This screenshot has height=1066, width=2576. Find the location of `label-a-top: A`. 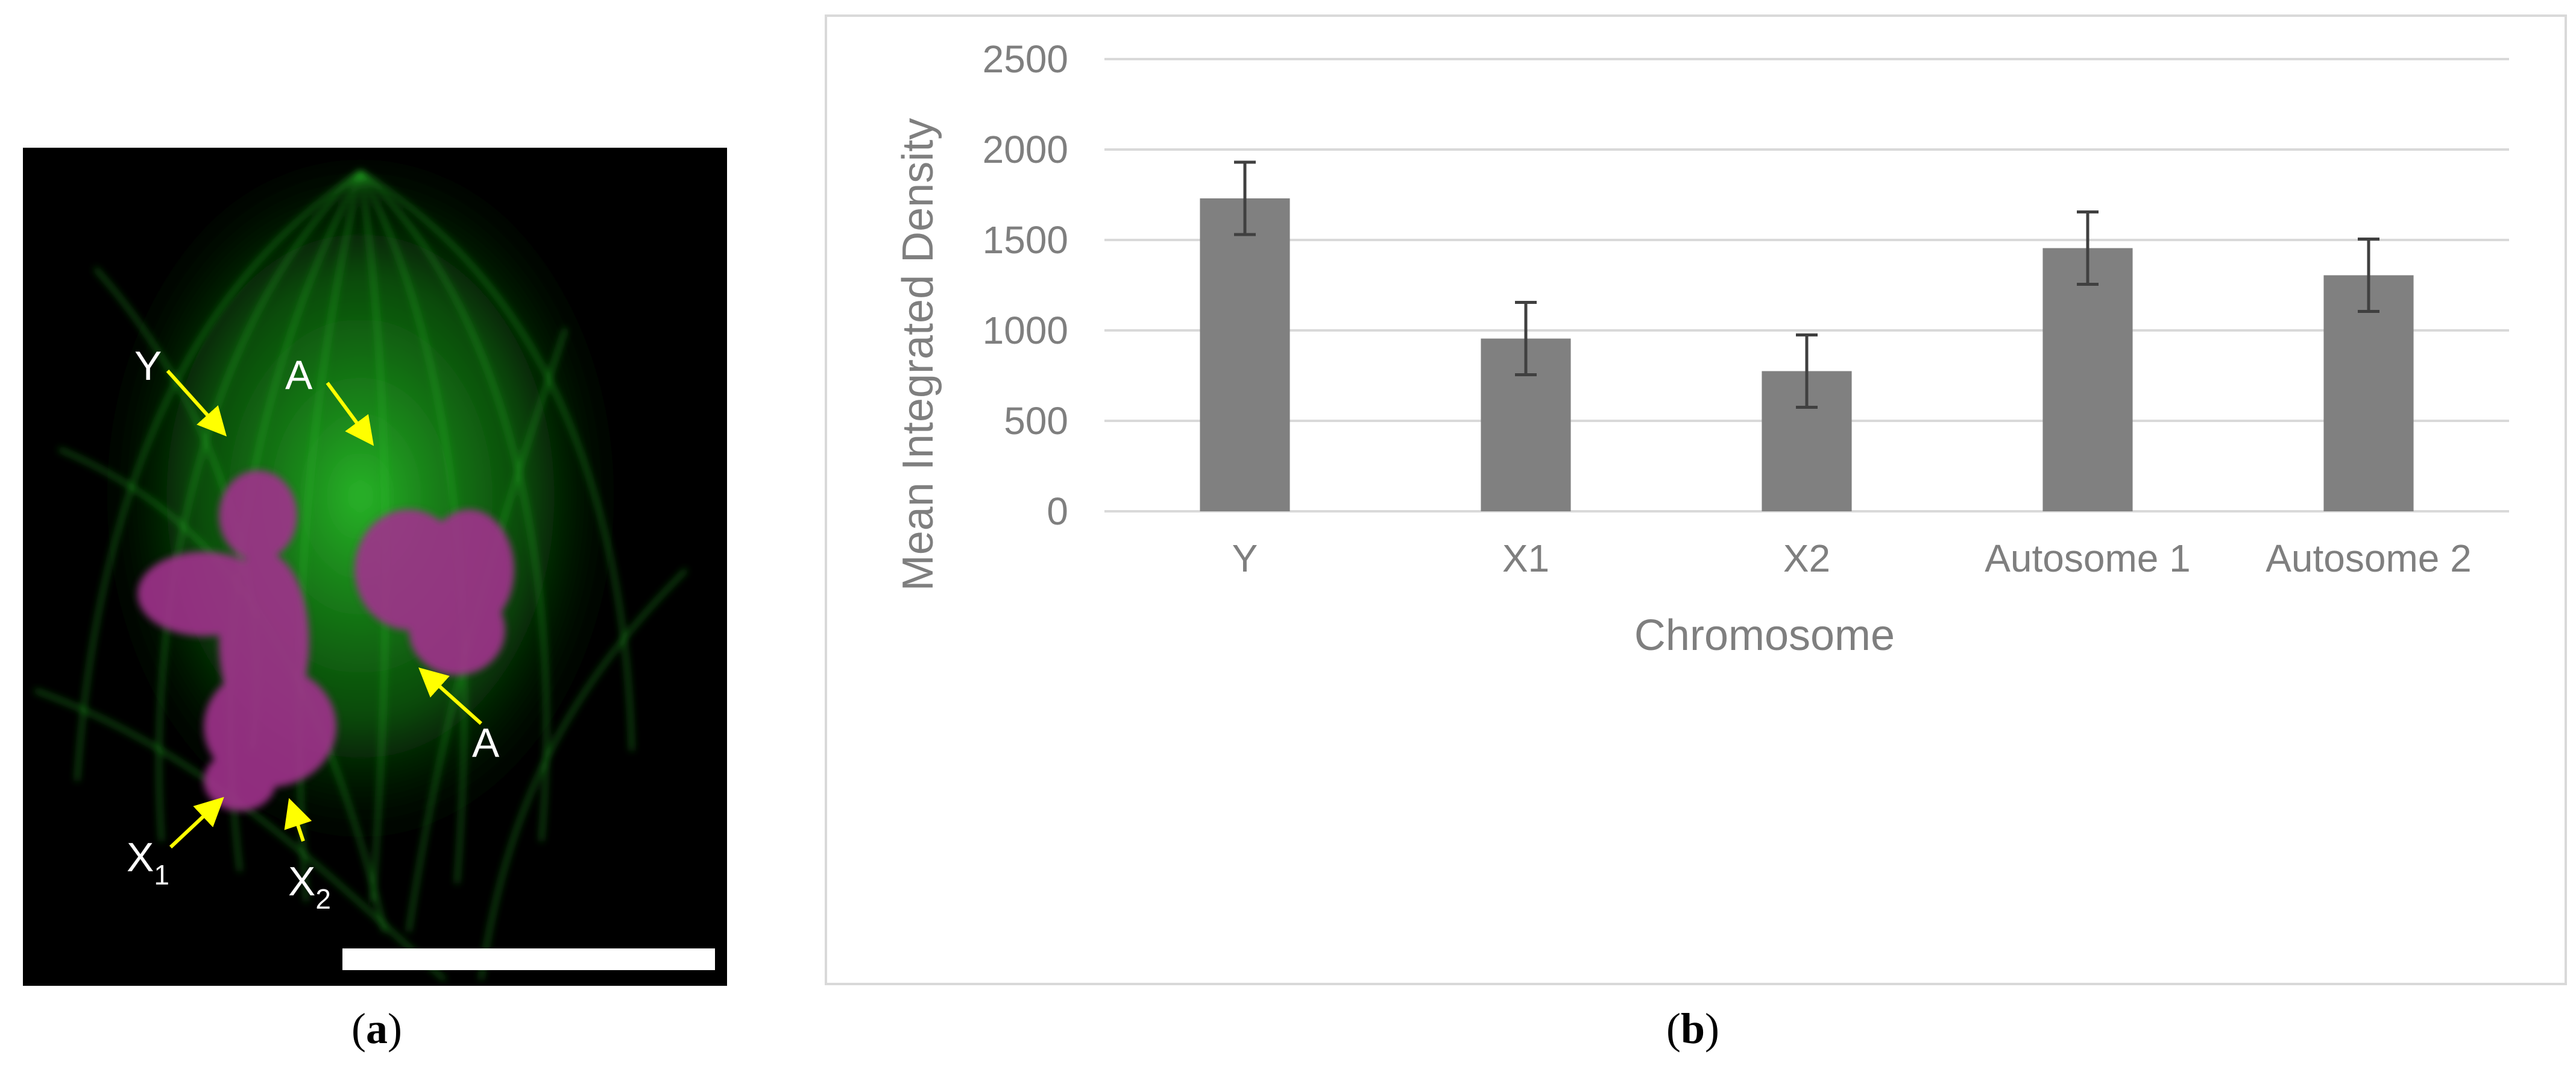

label-a-top: A is located at coordinates (299, 375).